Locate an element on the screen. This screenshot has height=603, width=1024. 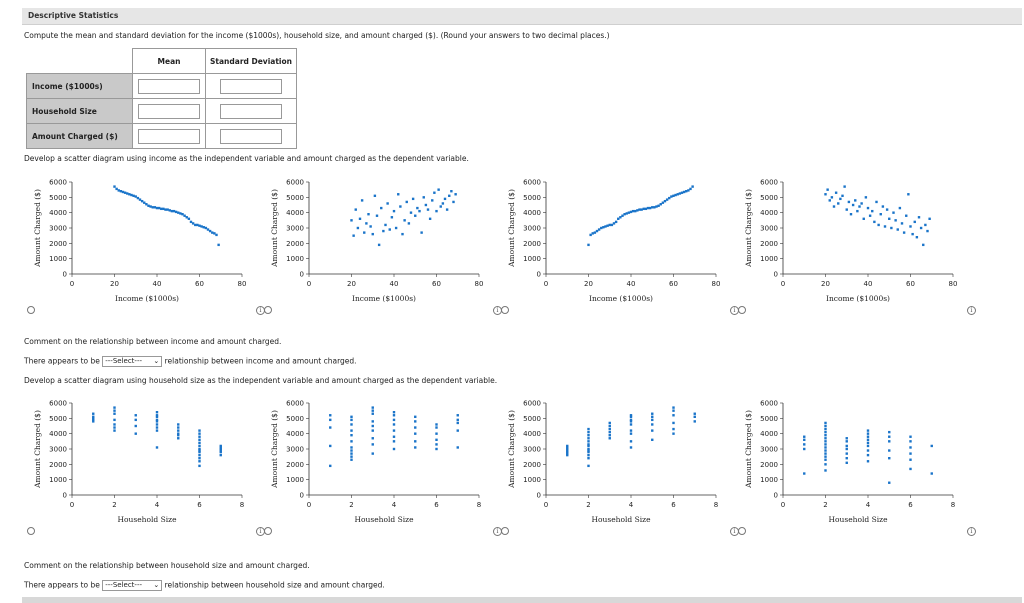
household-sd-input is located at coordinates (251, 111).